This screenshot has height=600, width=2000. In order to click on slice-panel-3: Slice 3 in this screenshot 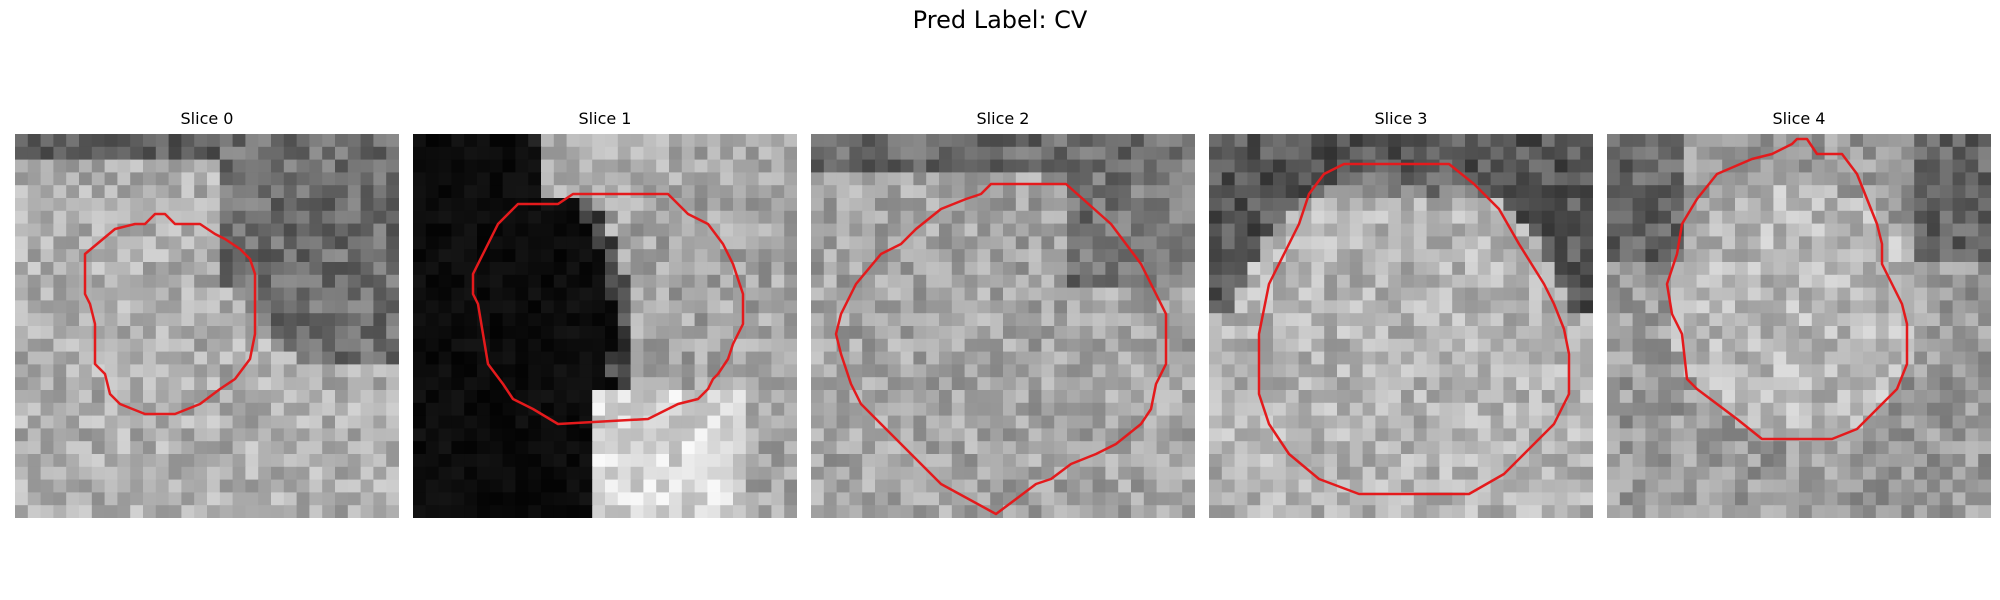, I will do `click(1401, 313)`.